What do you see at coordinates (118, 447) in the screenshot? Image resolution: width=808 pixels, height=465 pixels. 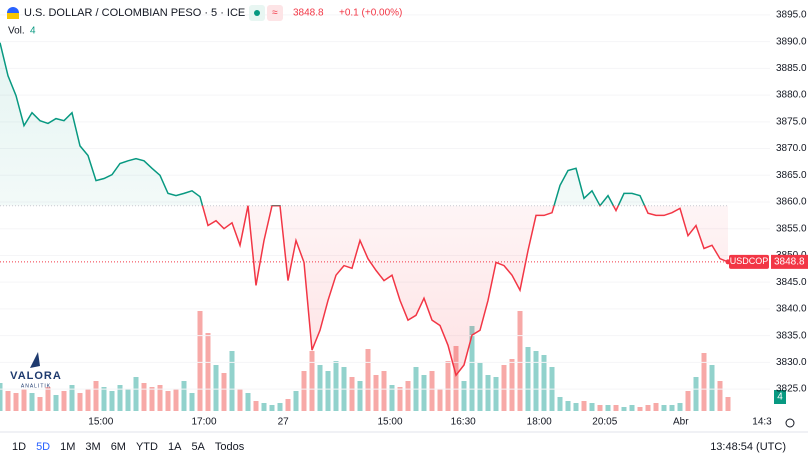 I see `range-button: 6M` at bounding box center [118, 447].